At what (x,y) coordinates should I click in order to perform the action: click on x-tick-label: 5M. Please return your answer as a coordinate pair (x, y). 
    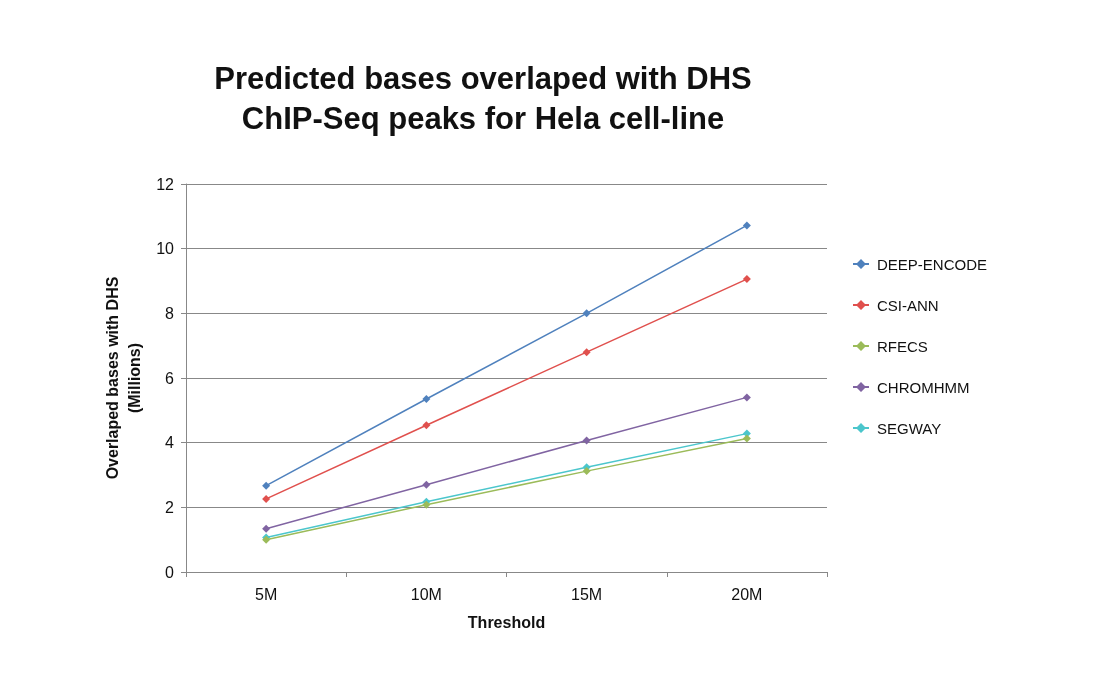
    Looking at the image, I should click on (266, 594).